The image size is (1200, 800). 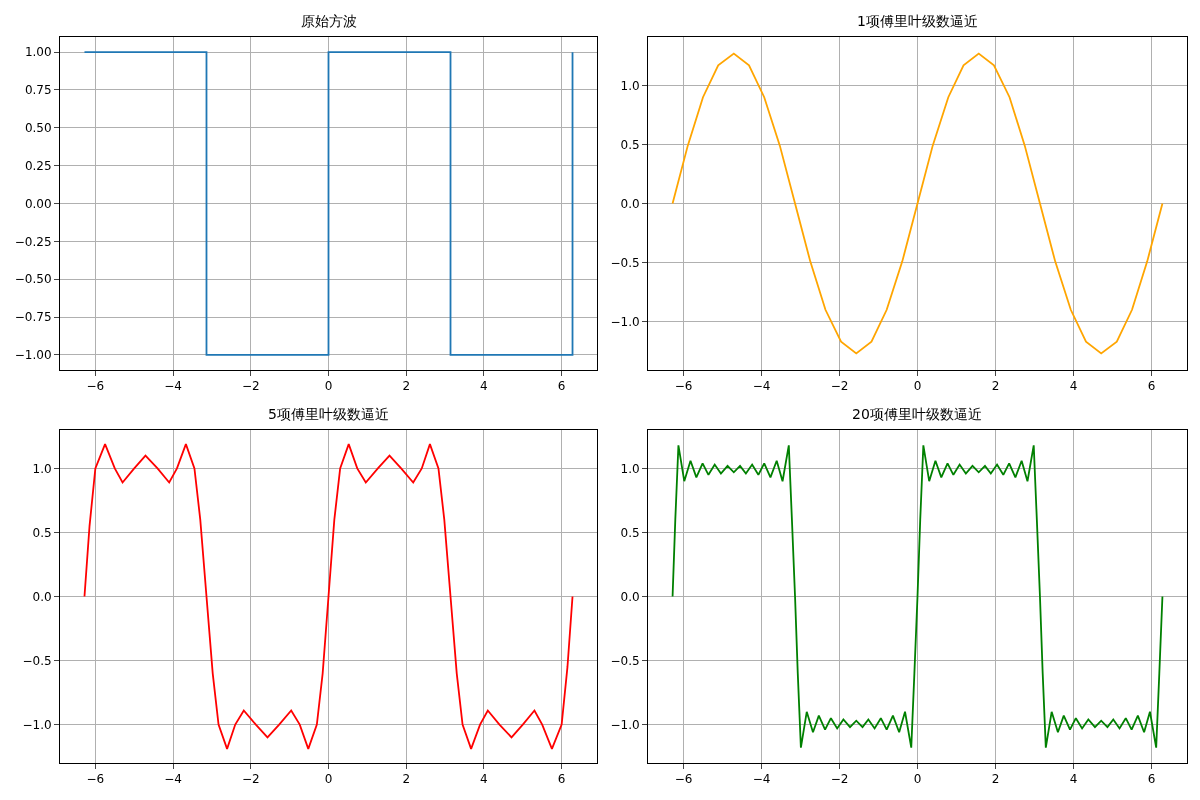 I want to click on y-tick-label: −0.50, so click(x=33, y=279).